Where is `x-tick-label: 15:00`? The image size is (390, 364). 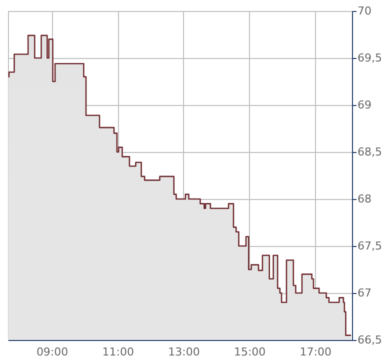 x-tick-label: 15:00 is located at coordinates (250, 352).